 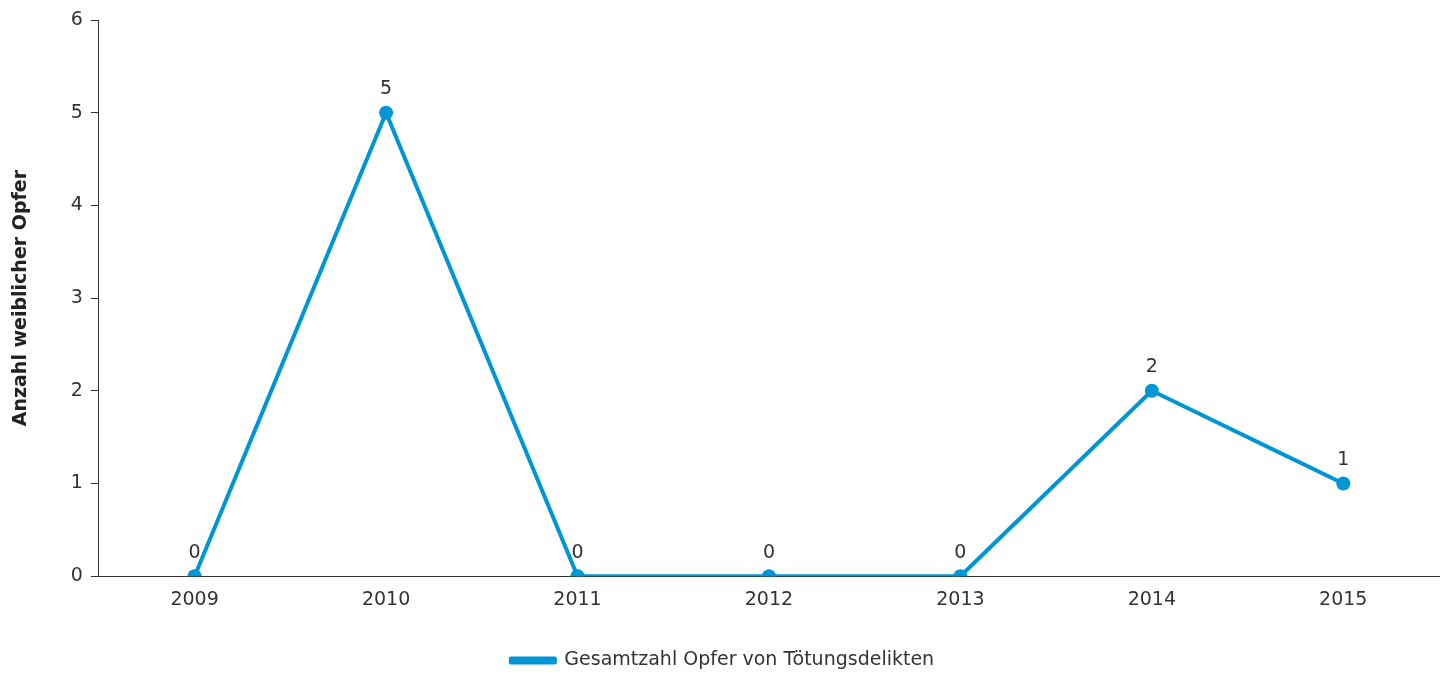 I want to click on x-tick-label: 2015, so click(x=1343, y=597).